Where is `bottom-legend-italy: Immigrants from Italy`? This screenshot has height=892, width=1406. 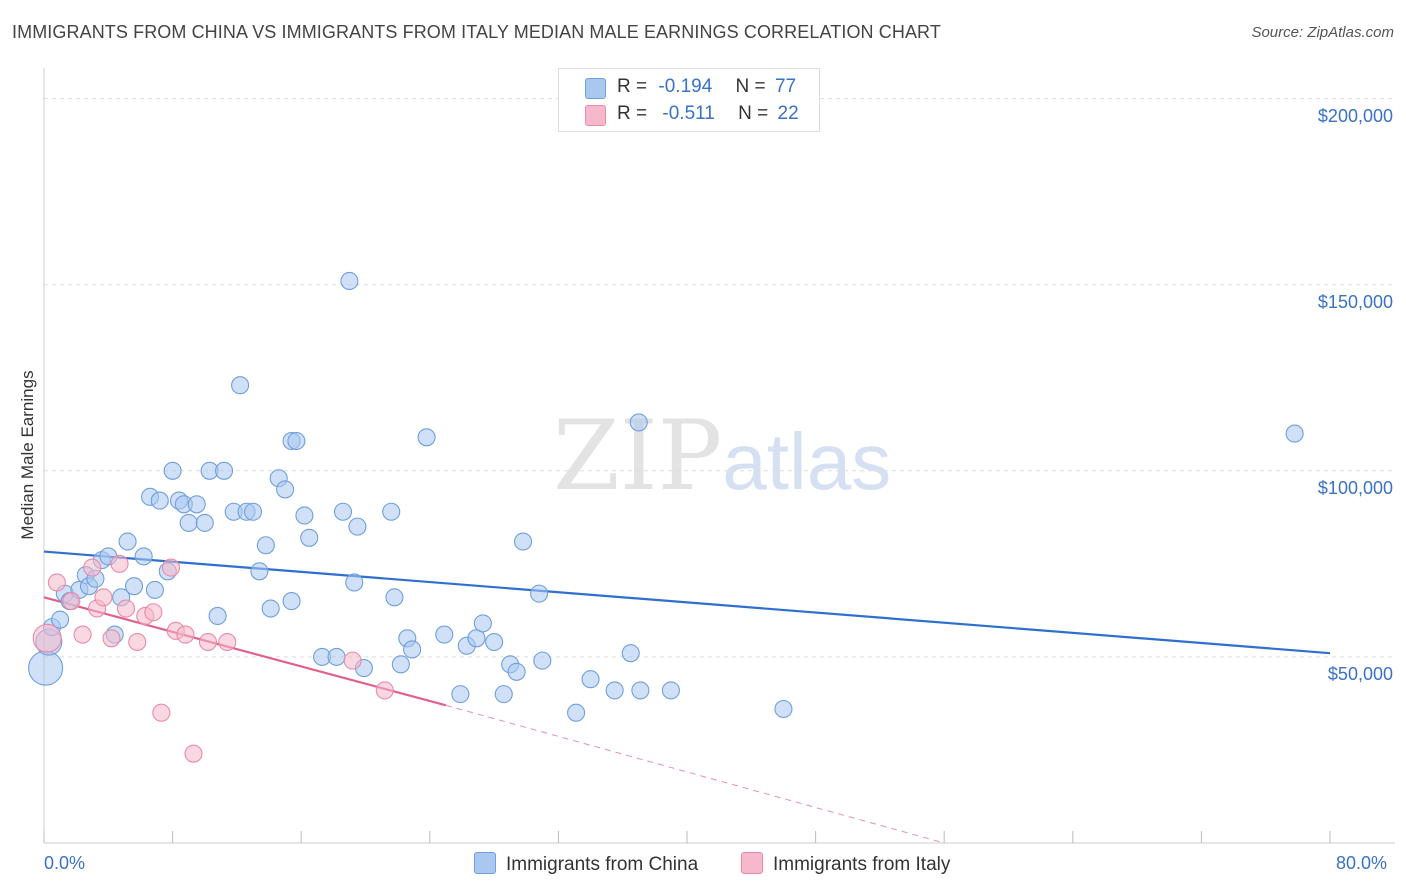
bottom-legend-italy: Immigrants from Italy is located at coordinates (845, 864).